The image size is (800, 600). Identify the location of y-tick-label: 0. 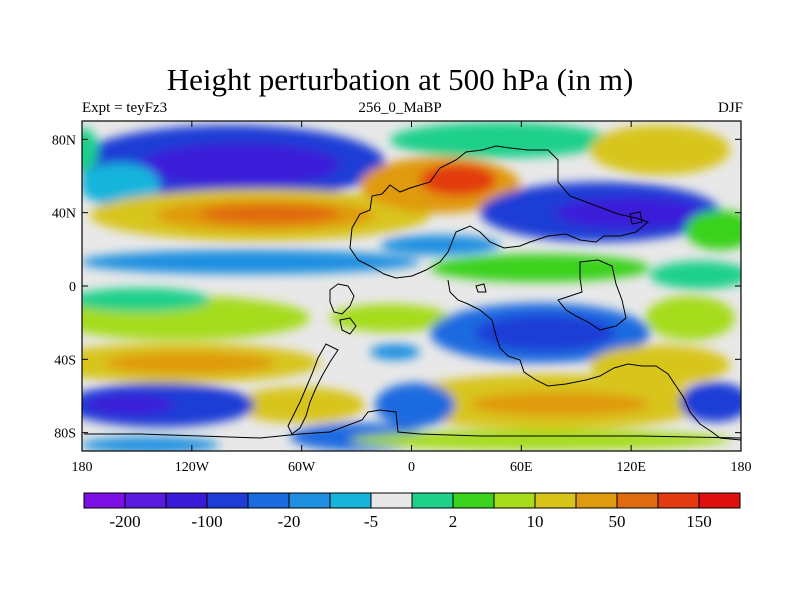
(72, 287).